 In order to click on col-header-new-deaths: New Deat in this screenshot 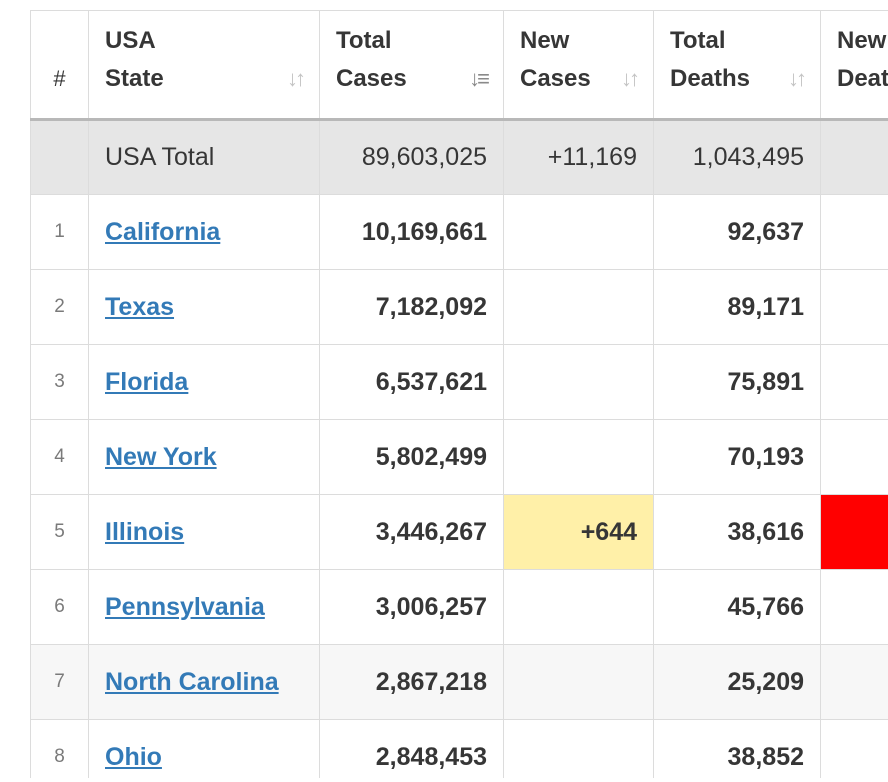, I will do `click(854, 65)`.